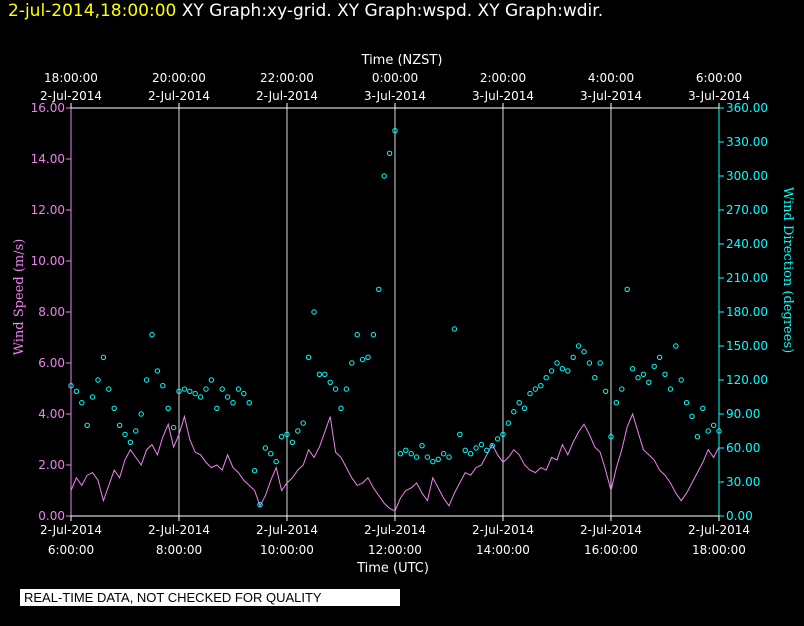  What do you see at coordinates (747, 312) in the screenshot?
I see `right-tick-label: 180.00` at bounding box center [747, 312].